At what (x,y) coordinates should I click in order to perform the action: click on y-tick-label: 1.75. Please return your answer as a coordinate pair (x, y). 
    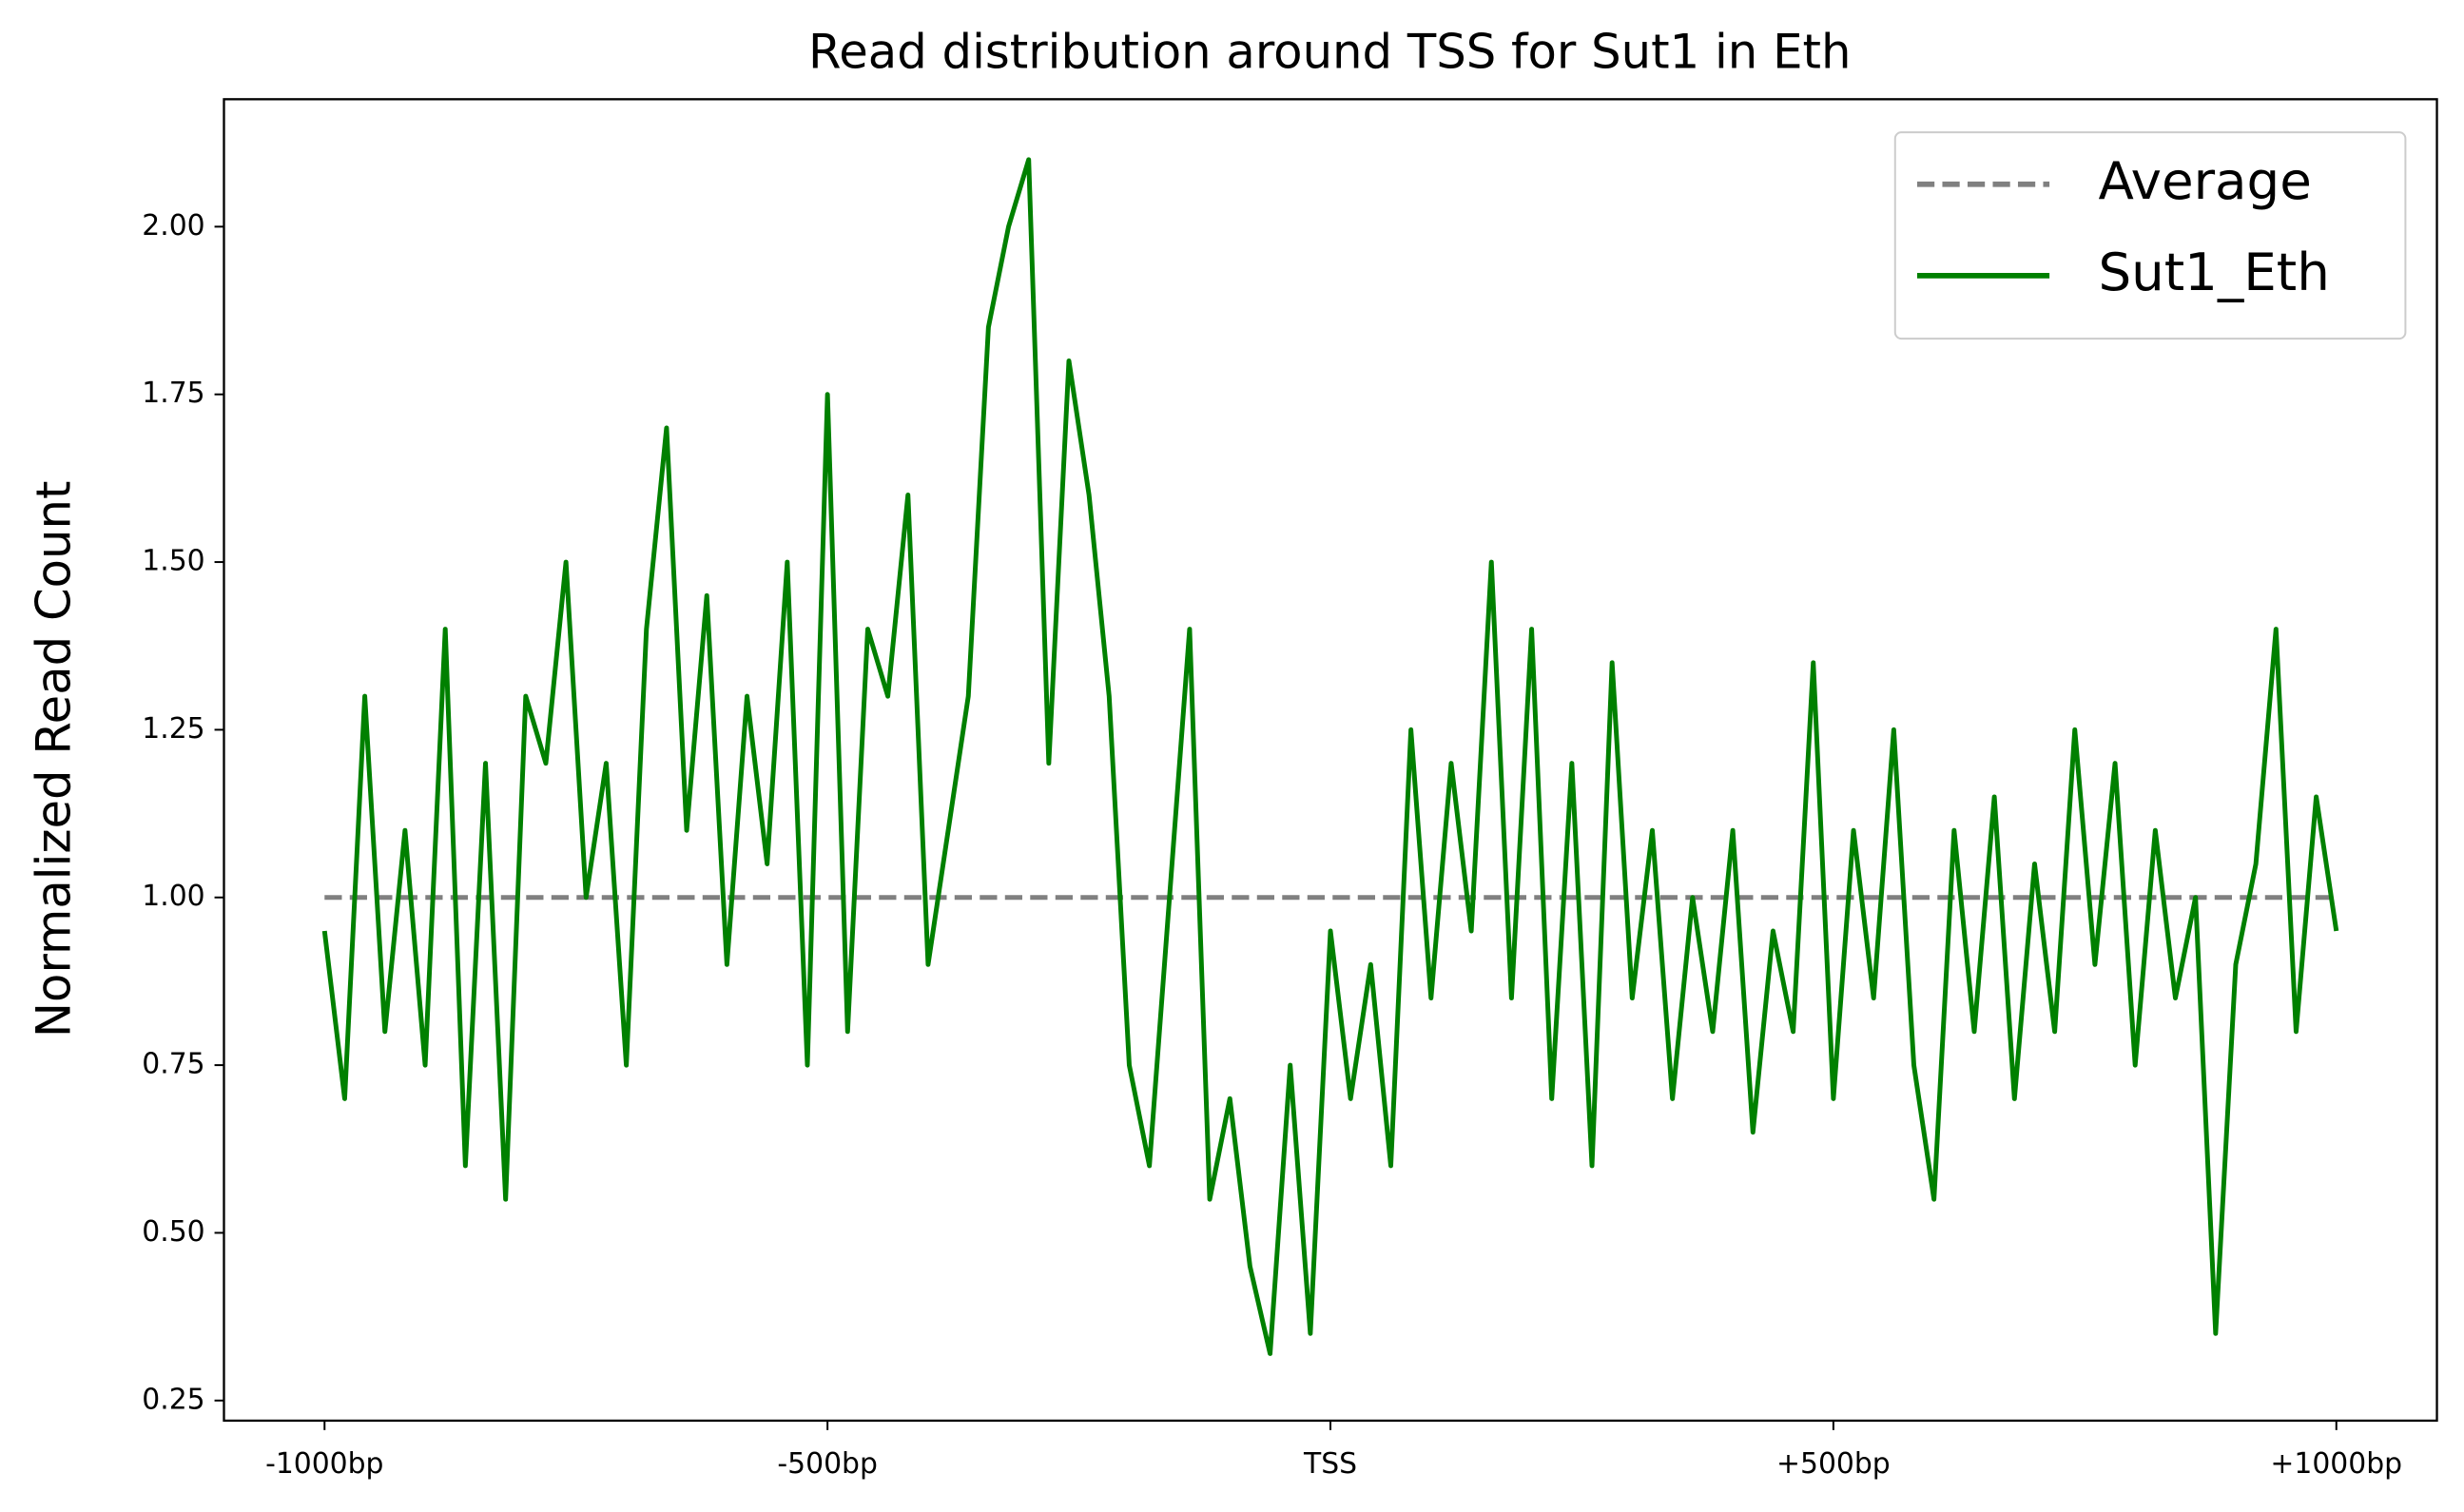
    Looking at the image, I should click on (173, 393).